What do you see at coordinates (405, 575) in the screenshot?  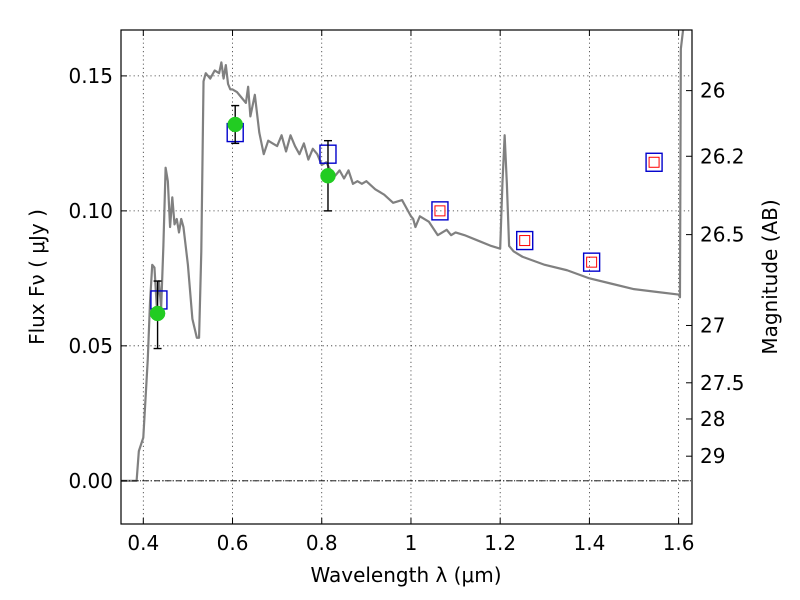 I see `x-axis-label: Wavelength λ (μm)` at bounding box center [405, 575].